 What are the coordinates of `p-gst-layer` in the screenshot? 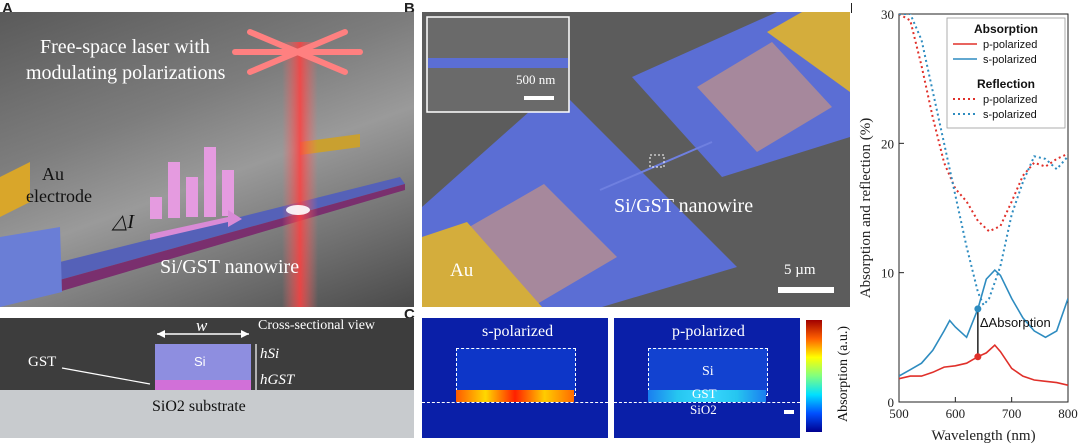 It's located at (707, 396).